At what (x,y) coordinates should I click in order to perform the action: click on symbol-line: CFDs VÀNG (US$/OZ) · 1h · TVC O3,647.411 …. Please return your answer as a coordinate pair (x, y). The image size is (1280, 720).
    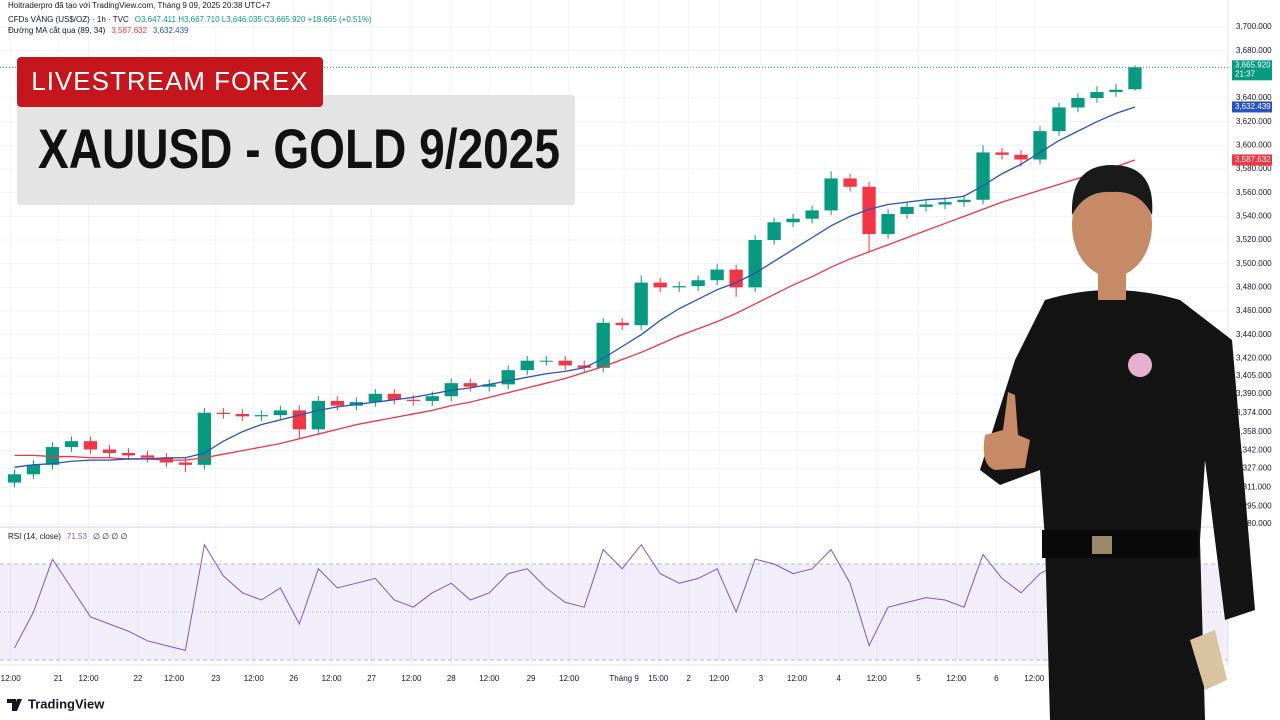
    Looking at the image, I should click on (190, 19).